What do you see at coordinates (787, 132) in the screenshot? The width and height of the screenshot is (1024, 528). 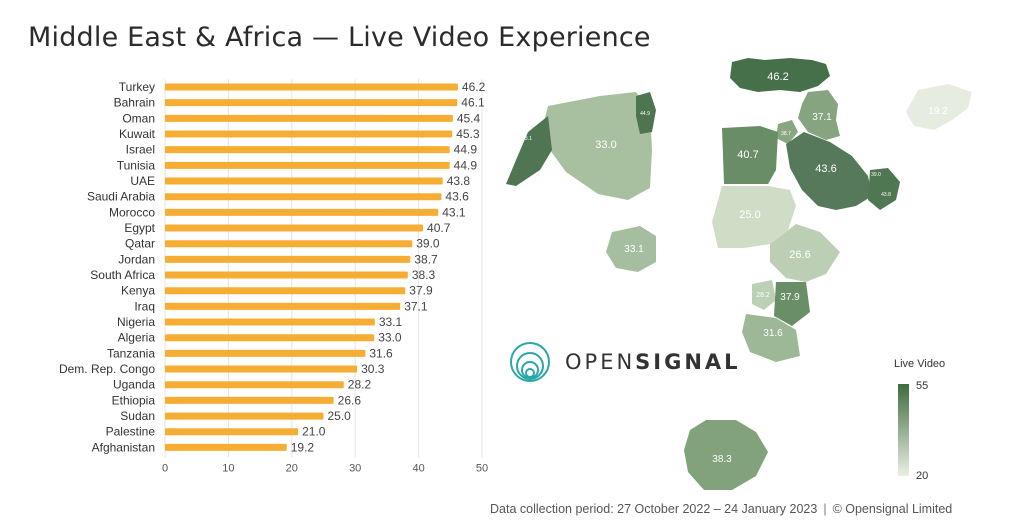 I see `map-country-jordan` at bounding box center [787, 132].